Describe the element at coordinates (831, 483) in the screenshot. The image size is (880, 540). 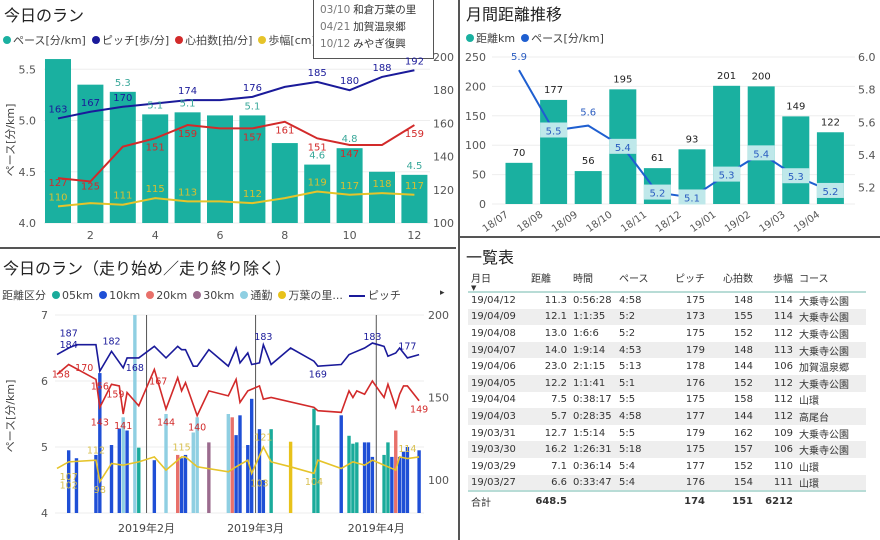
I see `table-cell: 山環` at that location.